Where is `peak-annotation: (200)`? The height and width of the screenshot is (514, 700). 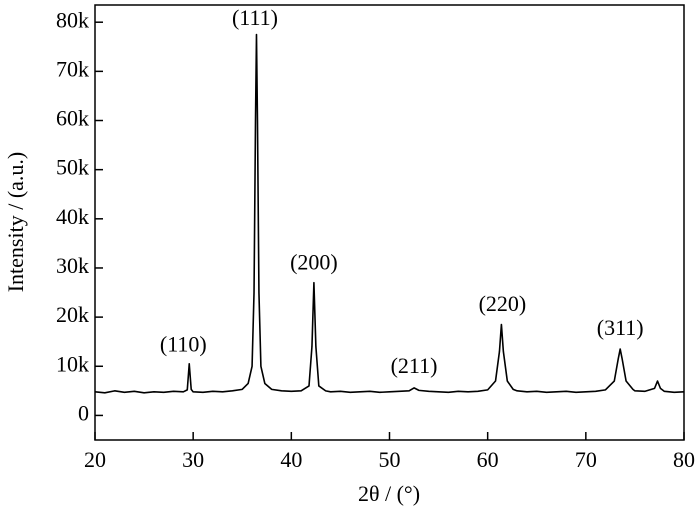 peak-annotation: (200) is located at coordinates (314, 262).